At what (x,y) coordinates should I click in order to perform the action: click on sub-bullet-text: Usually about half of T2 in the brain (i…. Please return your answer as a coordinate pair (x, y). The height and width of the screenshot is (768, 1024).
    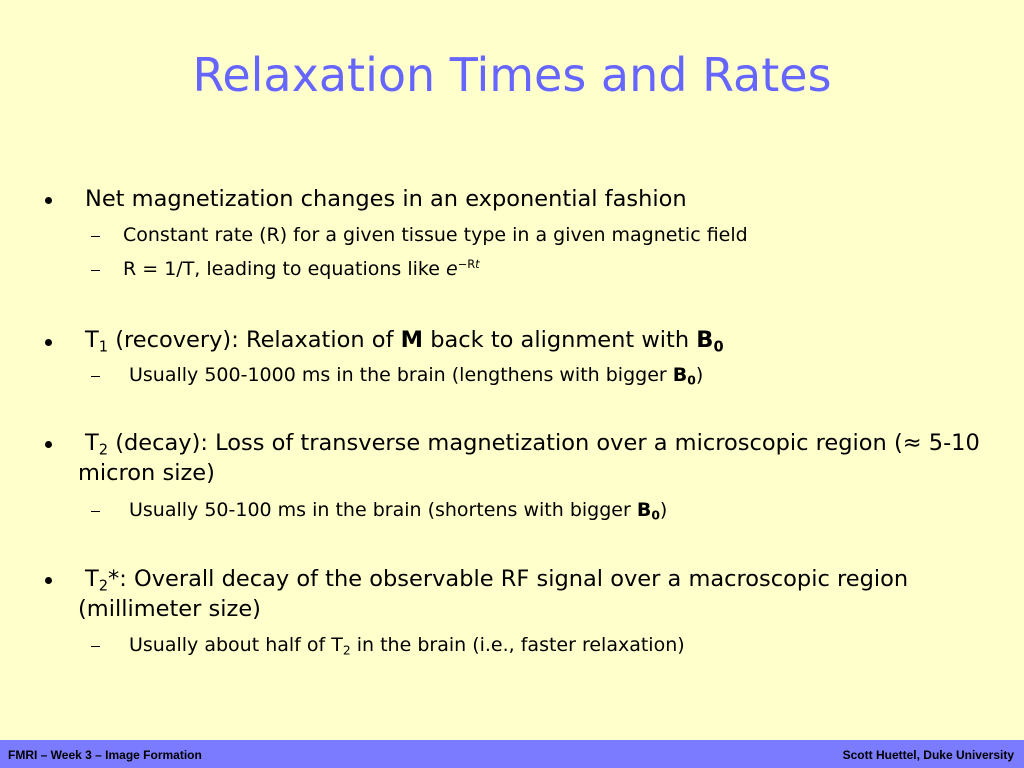
    Looking at the image, I should click on (569, 645).